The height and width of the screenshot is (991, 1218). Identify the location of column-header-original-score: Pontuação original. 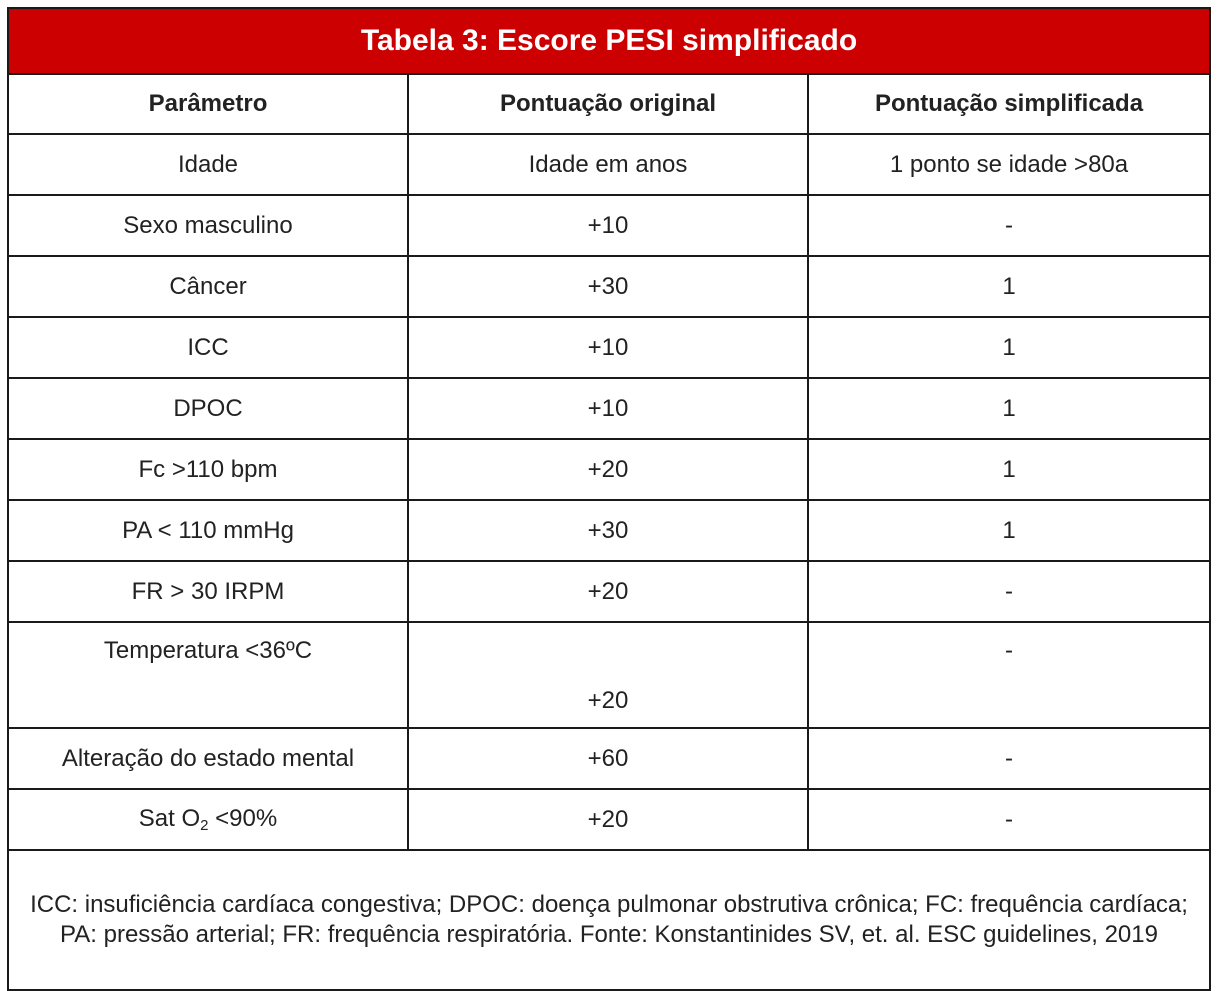
(608, 104).